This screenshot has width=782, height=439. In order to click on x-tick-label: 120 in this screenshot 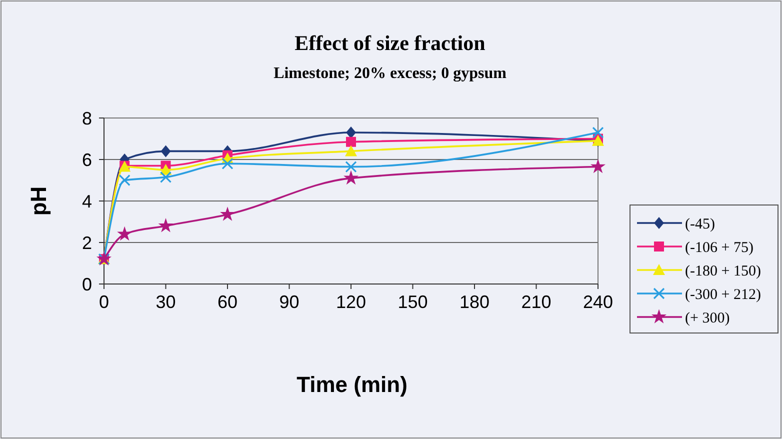, I will do `click(351, 302)`.